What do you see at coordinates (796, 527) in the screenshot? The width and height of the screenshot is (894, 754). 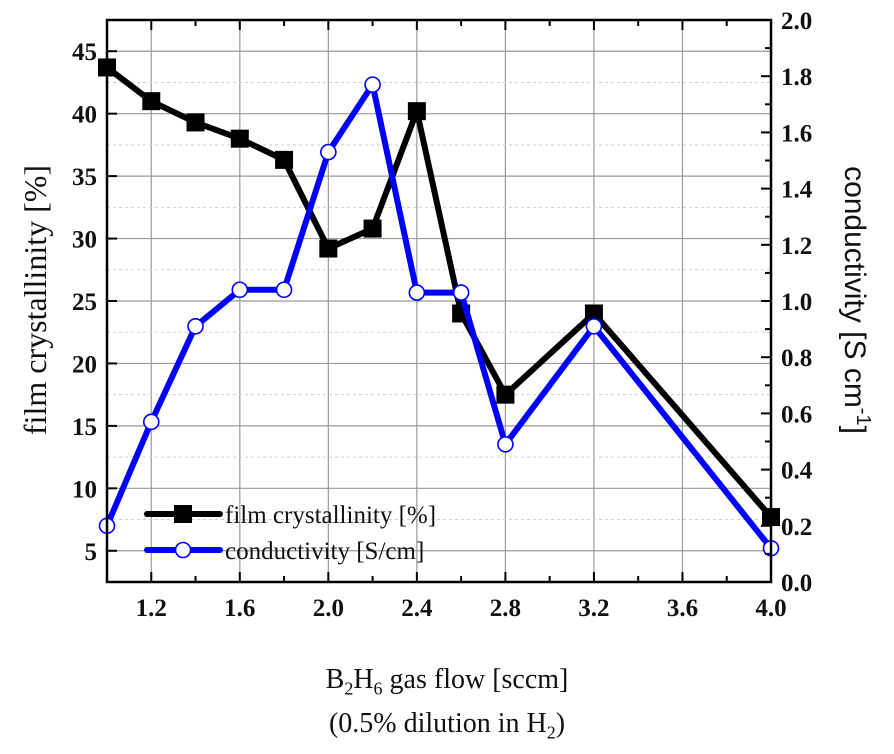 I see `y-tick-label-right: 0.2` at bounding box center [796, 527].